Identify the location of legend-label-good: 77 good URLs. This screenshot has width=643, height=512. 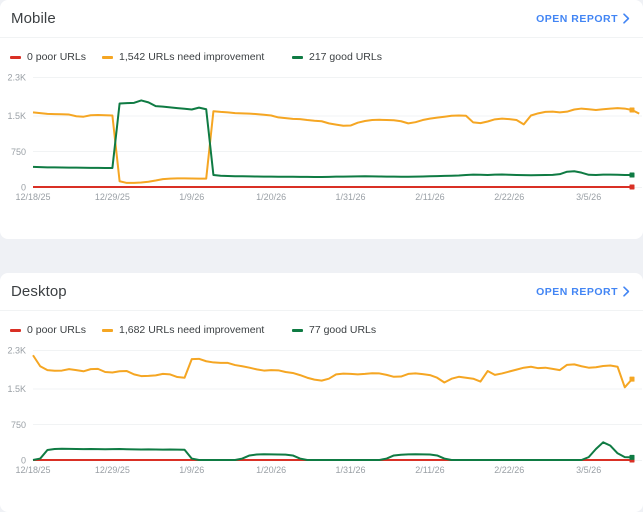
(343, 330).